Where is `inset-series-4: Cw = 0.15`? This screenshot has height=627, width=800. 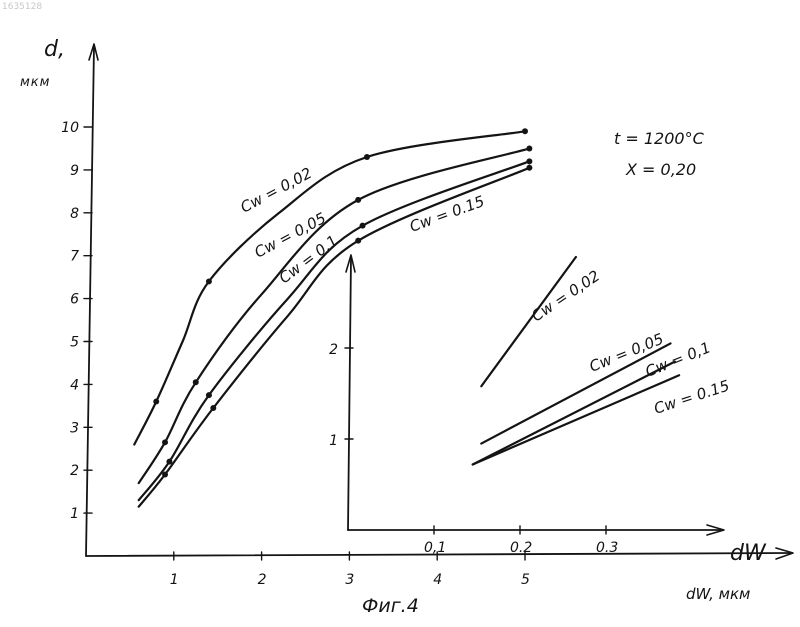 inset-series-4: Cw = 0.15 is located at coordinates (602, 419).